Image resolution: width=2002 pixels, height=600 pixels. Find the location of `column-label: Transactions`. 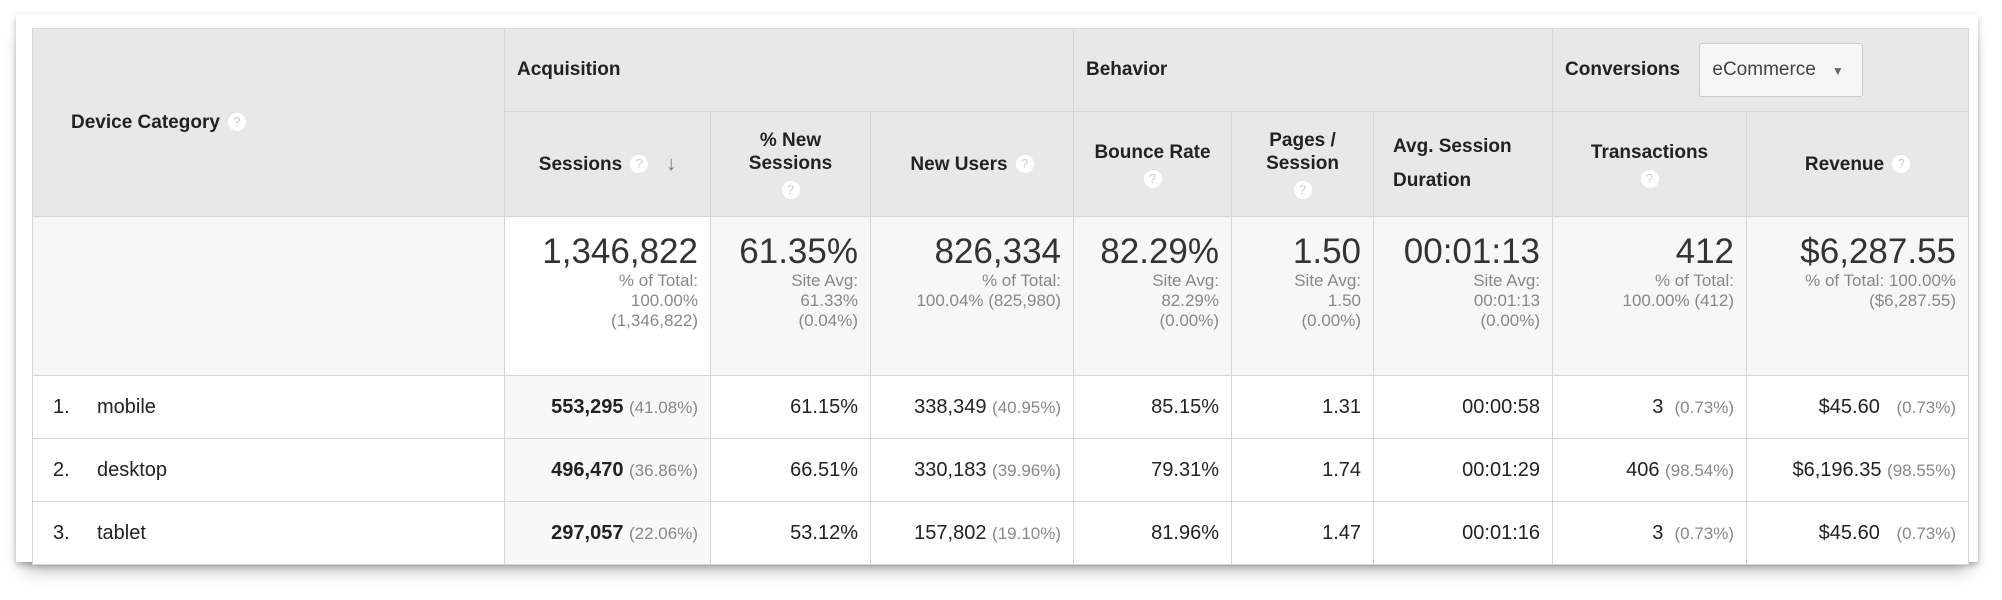

column-label: Transactions is located at coordinates (1649, 152).